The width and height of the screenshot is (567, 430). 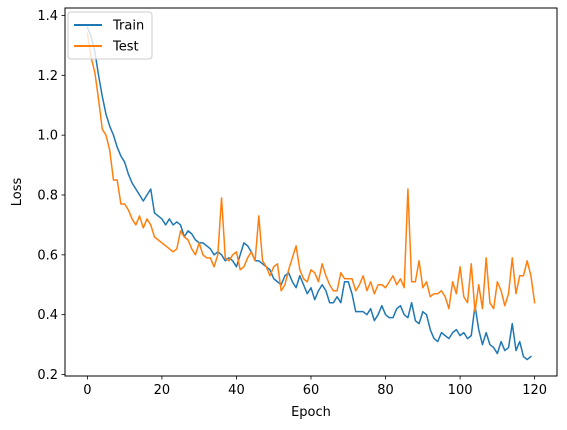 What do you see at coordinates (311, 412) in the screenshot?
I see `x-axis-label: Epoch` at bounding box center [311, 412].